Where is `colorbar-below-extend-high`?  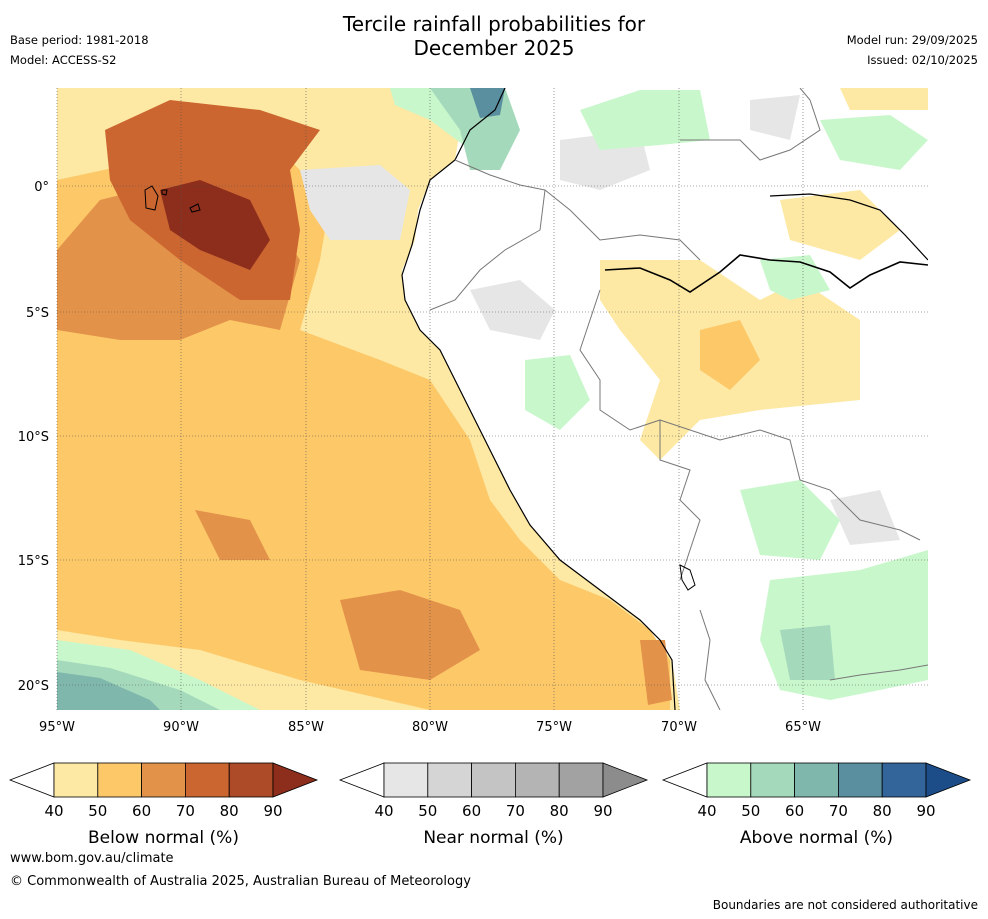
colorbar-below-extend-high is located at coordinates (295, 780).